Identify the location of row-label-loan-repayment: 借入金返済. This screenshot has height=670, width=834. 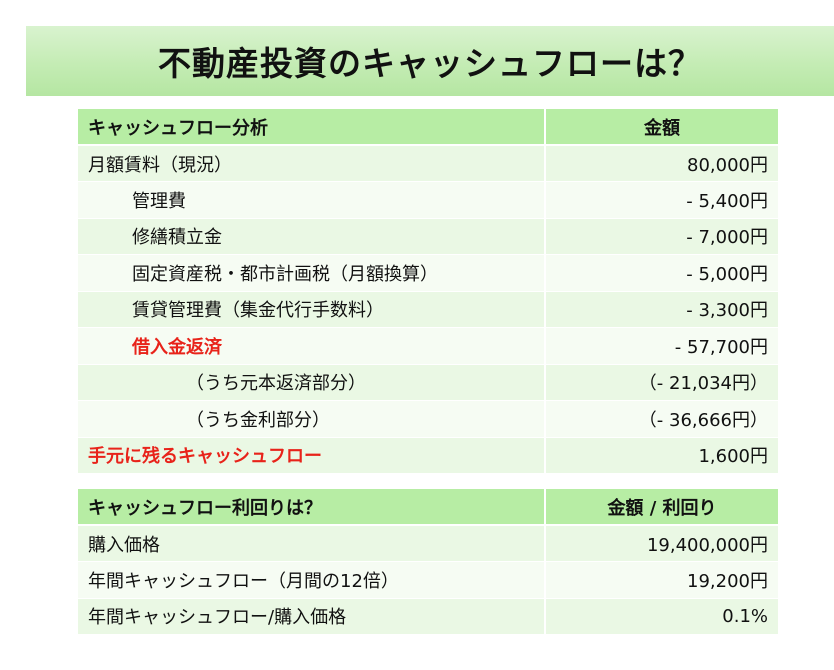
(311, 346).